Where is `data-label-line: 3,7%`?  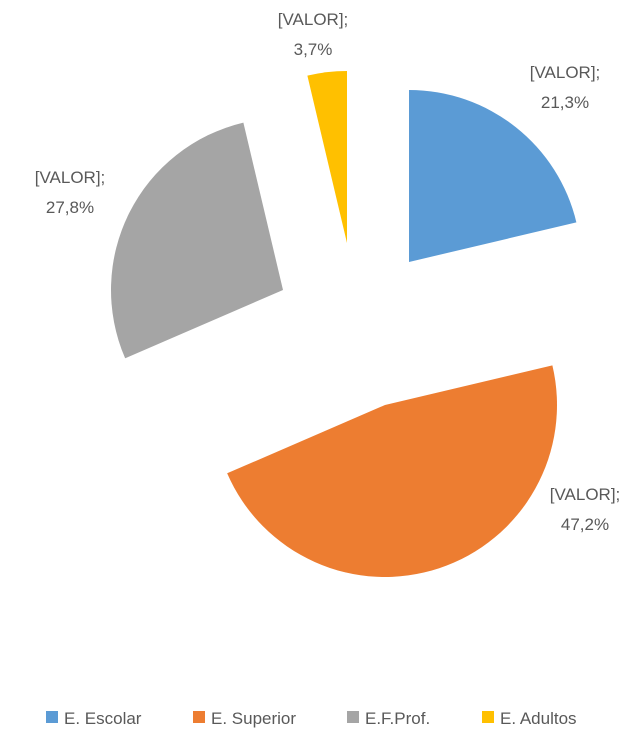
data-label-line: 3,7% is located at coordinates (313, 49).